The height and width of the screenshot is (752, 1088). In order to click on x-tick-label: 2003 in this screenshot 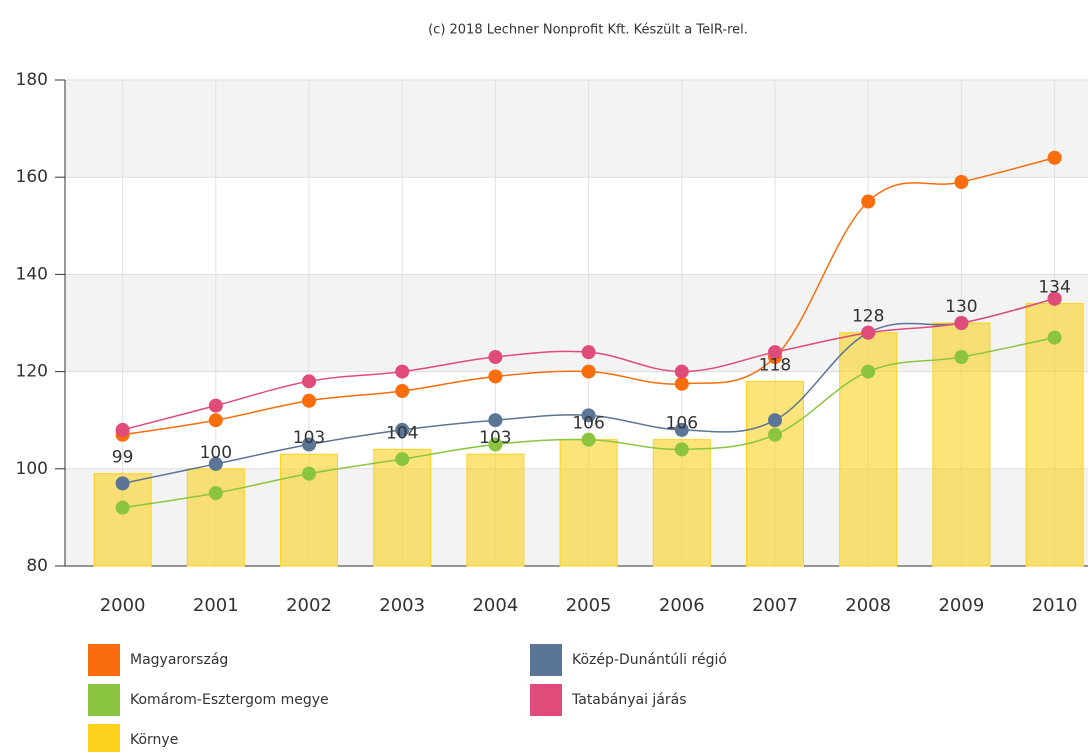, I will do `click(402, 605)`.